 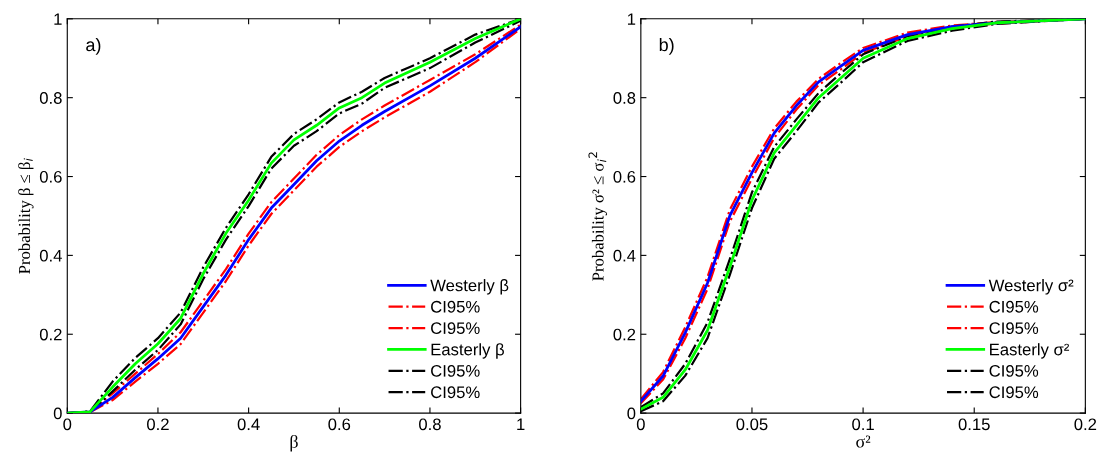 What do you see at coordinates (666, 46) in the screenshot?
I see `annotation: b)` at bounding box center [666, 46].